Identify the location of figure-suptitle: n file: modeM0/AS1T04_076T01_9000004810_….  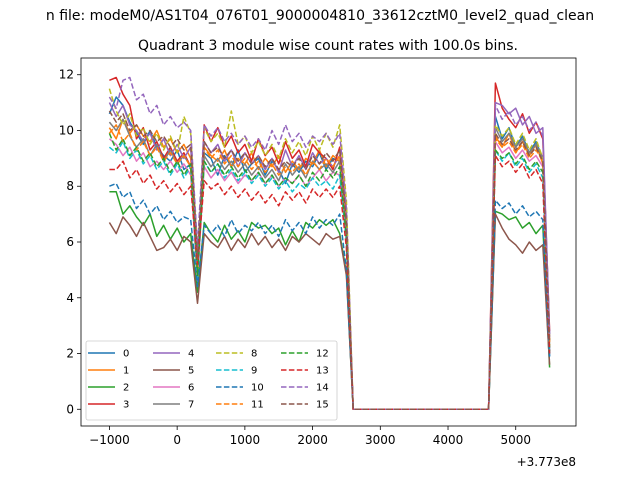
(320, 16).